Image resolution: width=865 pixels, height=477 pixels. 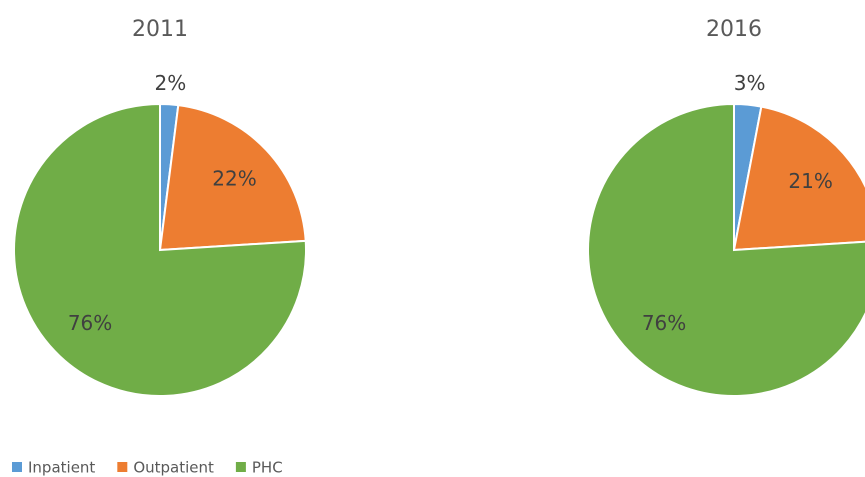 I want to click on data-label: 22%, so click(x=234, y=179).